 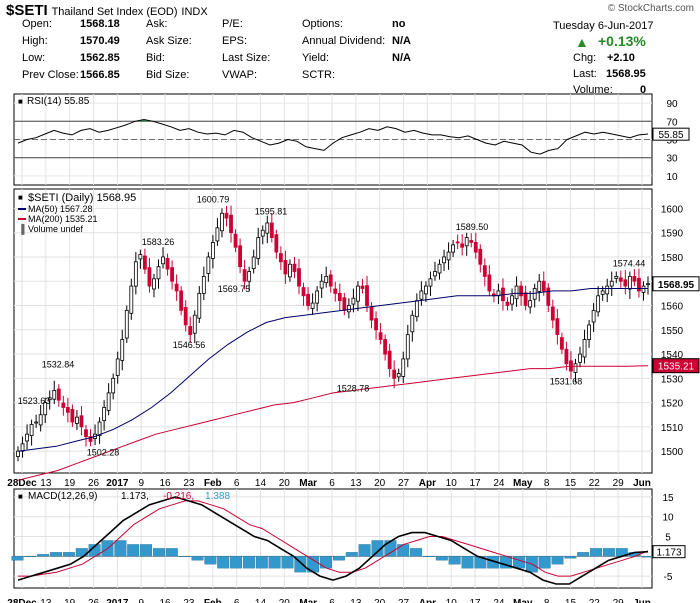 What do you see at coordinates (157, 24) in the screenshot?
I see `quote-label: Ask:` at bounding box center [157, 24].